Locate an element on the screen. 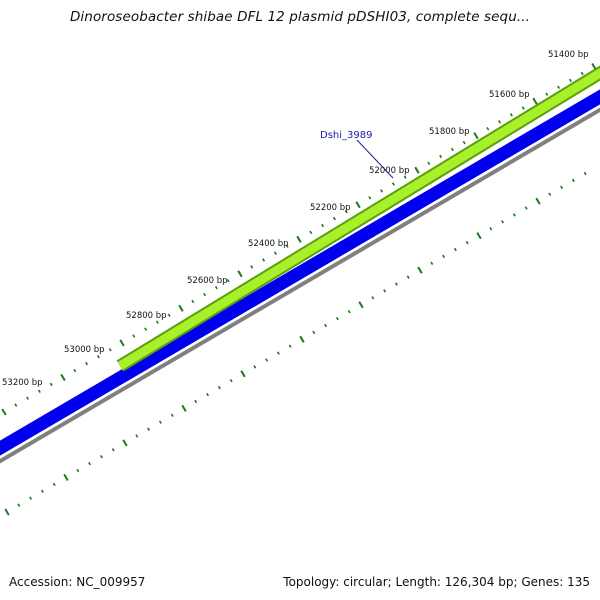 This screenshot has width=600, height=600. tick-label: 52600 bp is located at coordinates (207, 281).